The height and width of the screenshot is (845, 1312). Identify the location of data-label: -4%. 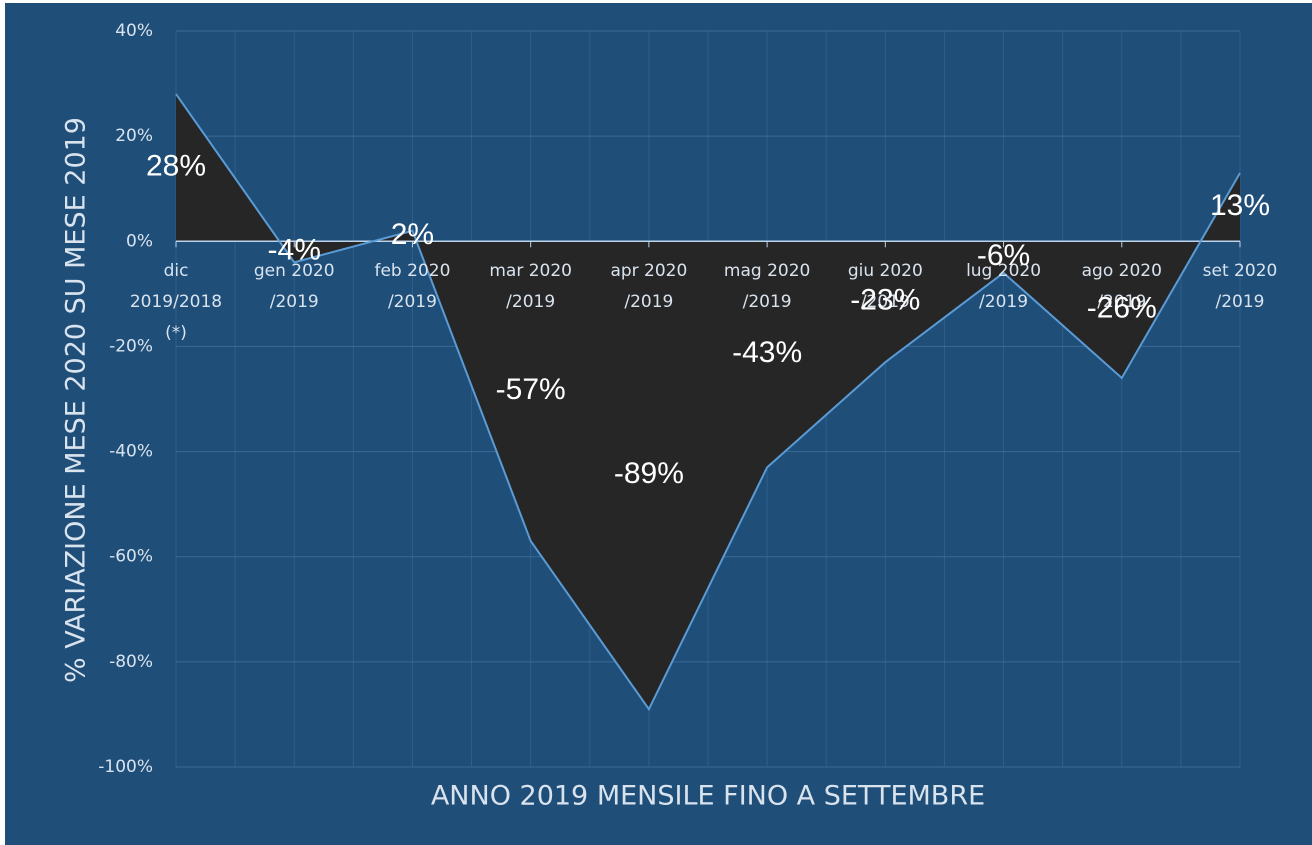
(294, 250).